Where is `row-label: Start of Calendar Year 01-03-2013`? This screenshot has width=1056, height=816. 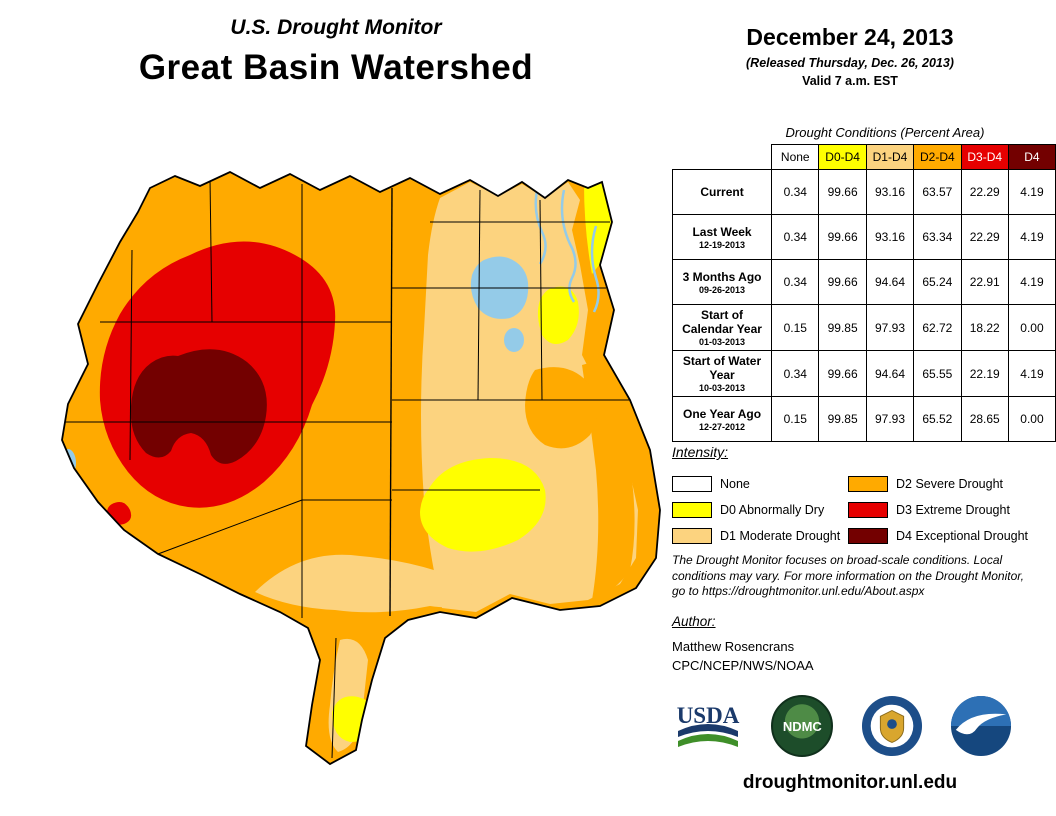 row-label: Start of Calendar Year 01-03-2013 is located at coordinates (722, 327).